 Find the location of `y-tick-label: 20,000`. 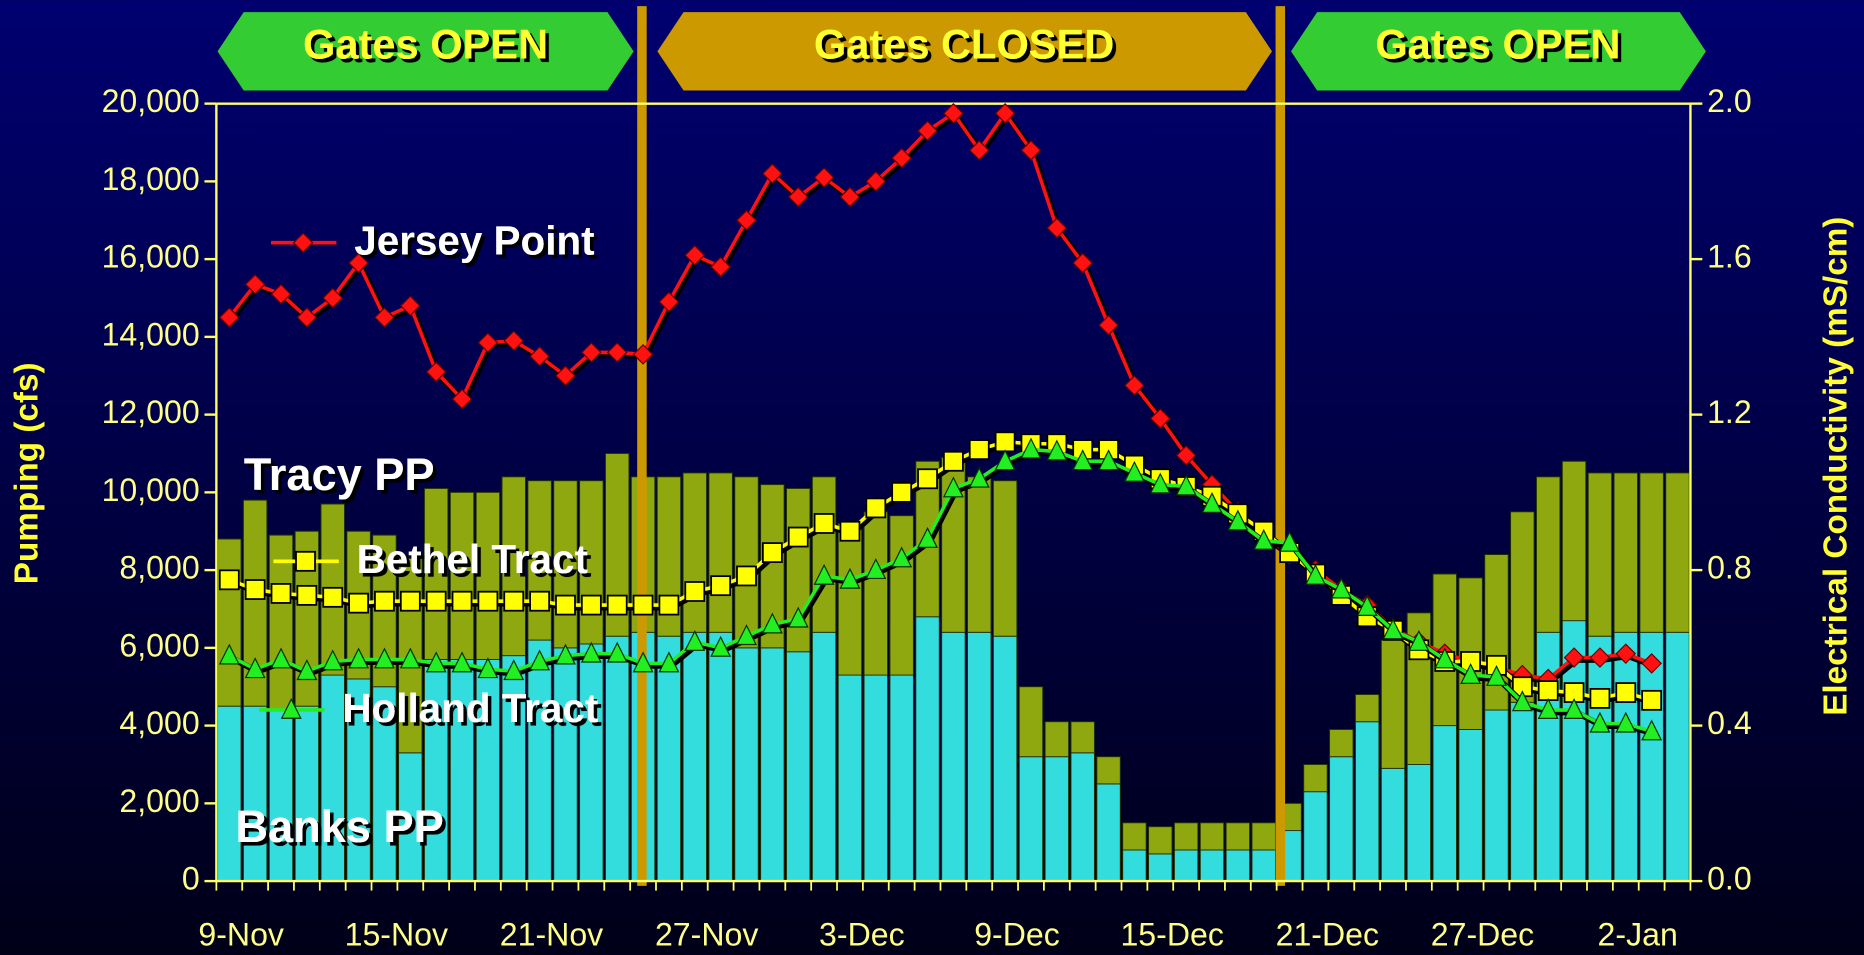

y-tick-label: 20,000 is located at coordinates (151, 101).